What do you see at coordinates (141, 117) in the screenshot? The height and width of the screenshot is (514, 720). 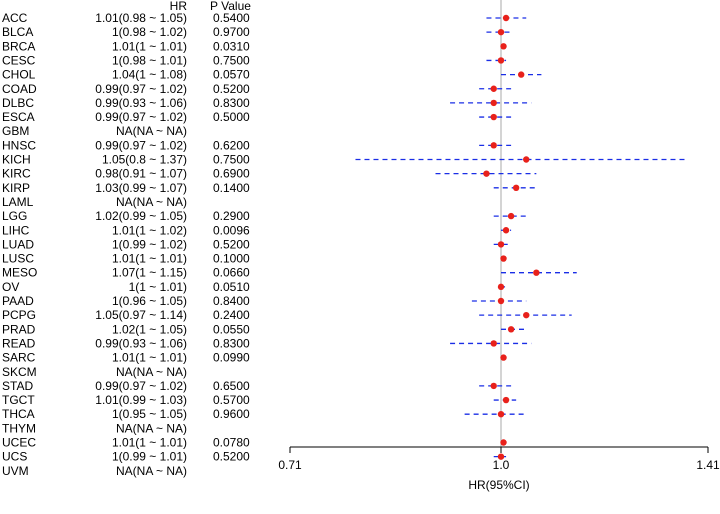 I see `row-hr-esca: 0.99(0.97 ~ 1.02)` at bounding box center [141, 117].